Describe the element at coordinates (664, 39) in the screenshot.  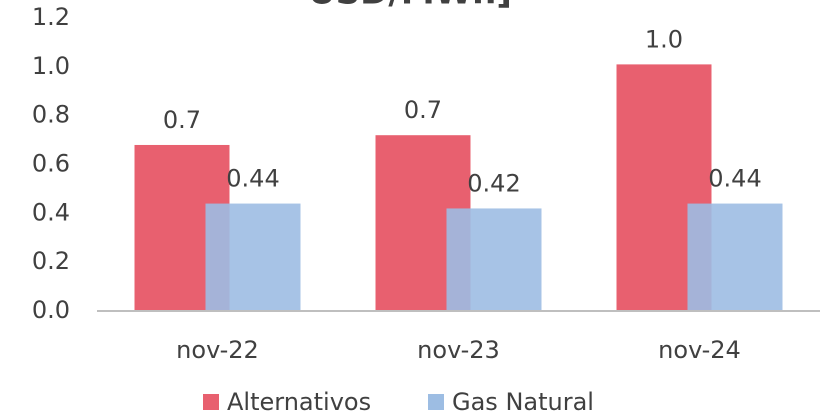
I see `data-label: 1.0` at that location.